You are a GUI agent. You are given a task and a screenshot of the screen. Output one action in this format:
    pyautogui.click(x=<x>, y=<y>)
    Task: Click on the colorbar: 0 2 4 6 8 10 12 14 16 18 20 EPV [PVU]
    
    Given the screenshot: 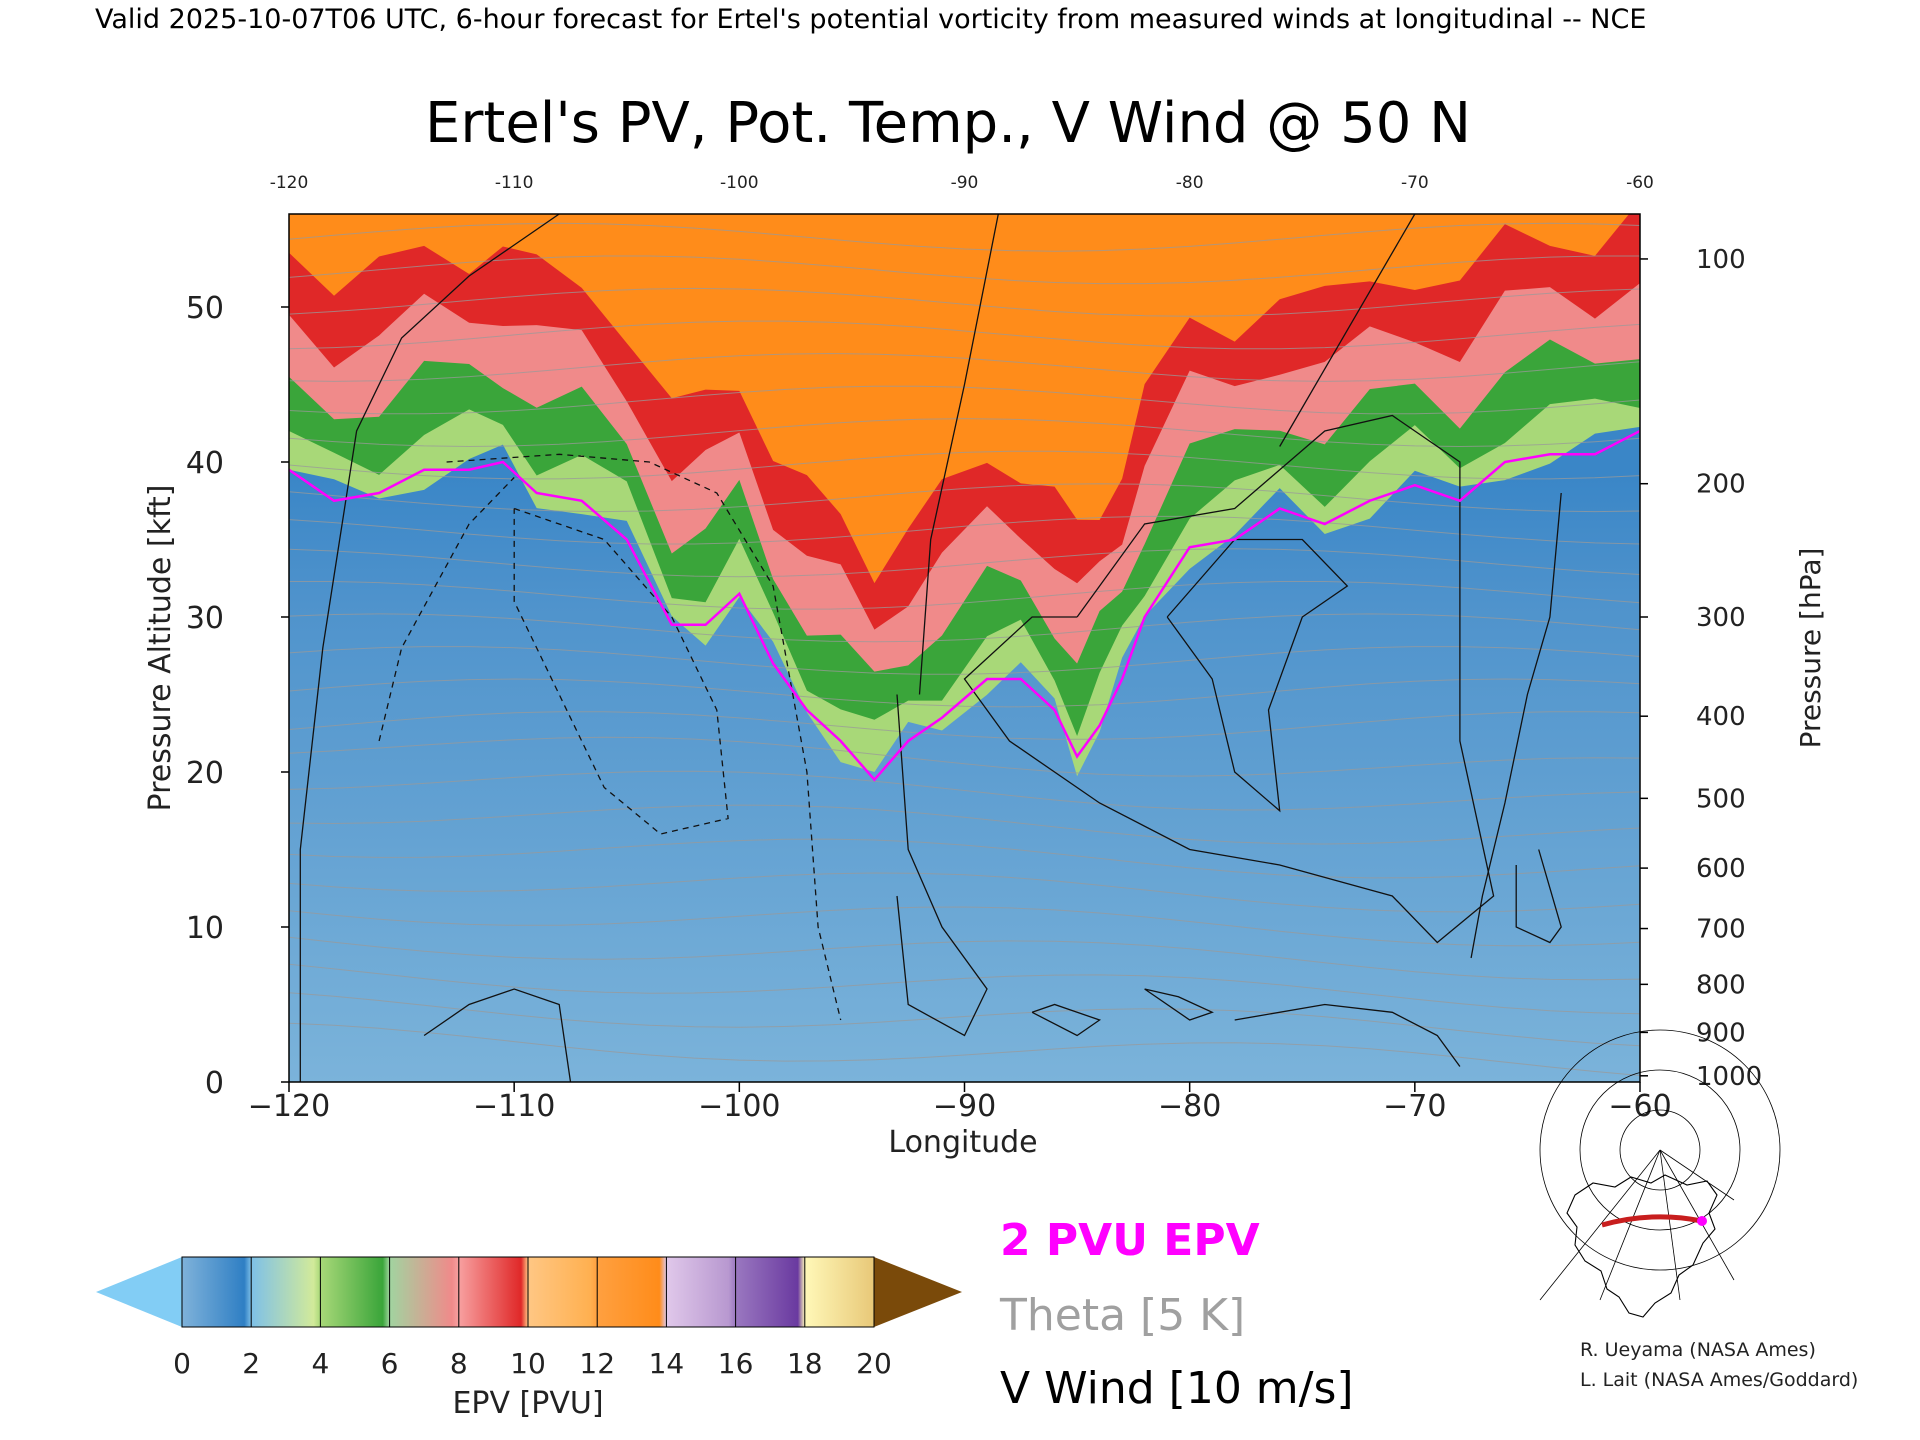 What is the action you would take?
    pyautogui.click(x=529, y=1338)
    